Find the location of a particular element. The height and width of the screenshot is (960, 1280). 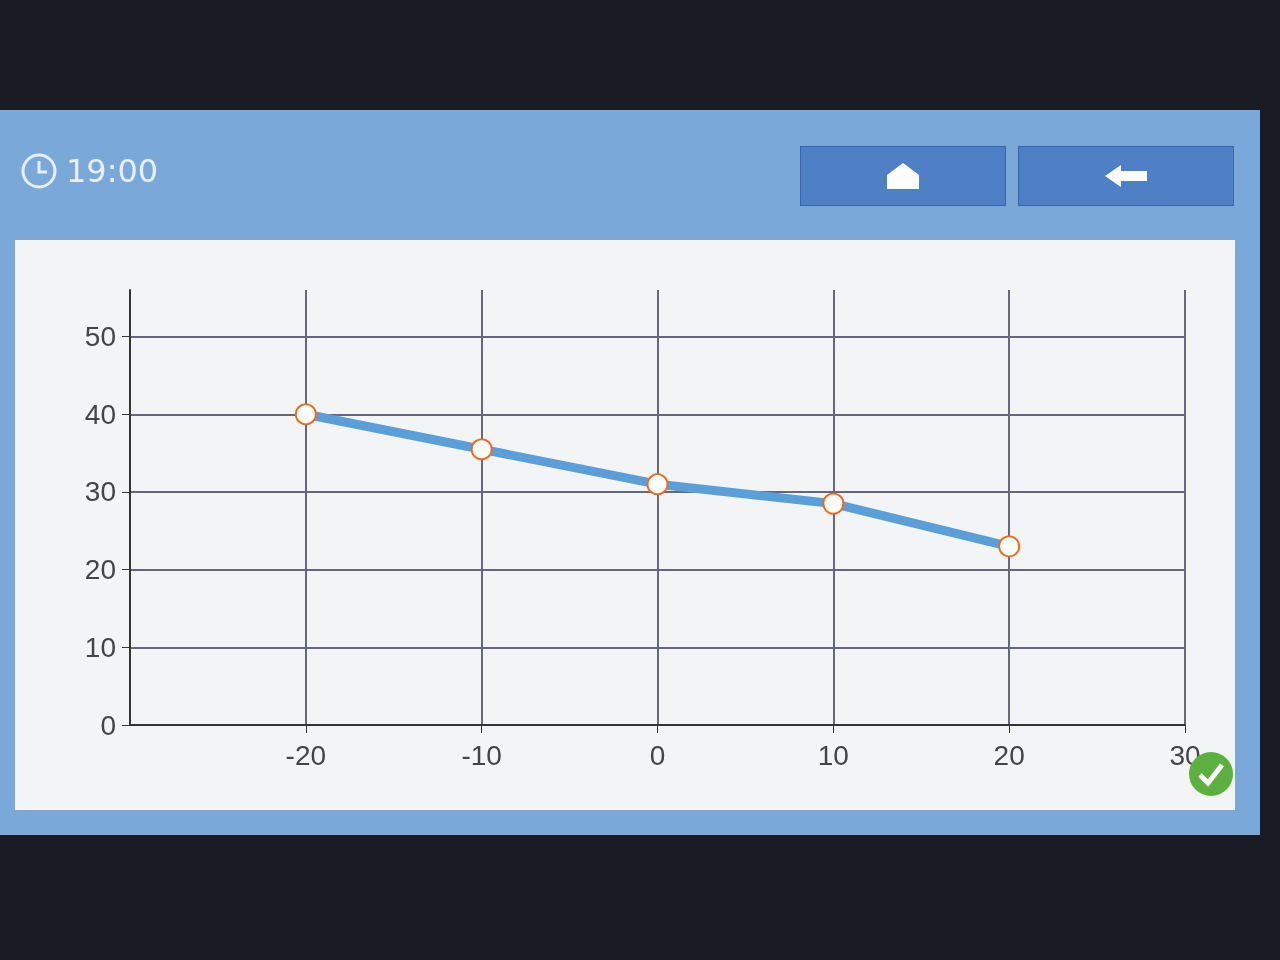

y-tick-label: 20 is located at coordinates (100, 570).